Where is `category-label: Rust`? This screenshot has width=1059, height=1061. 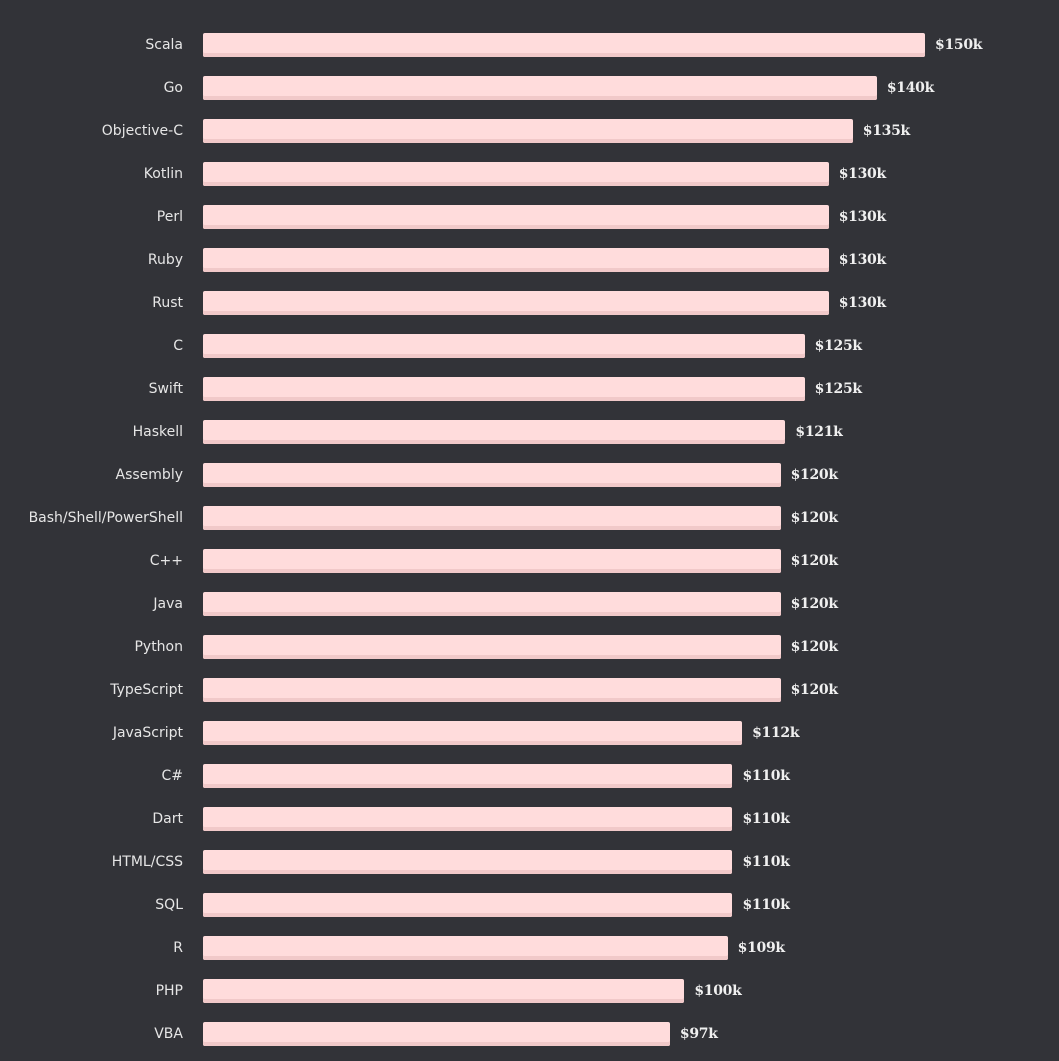
category-label: Rust is located at coordinates (167, 303).